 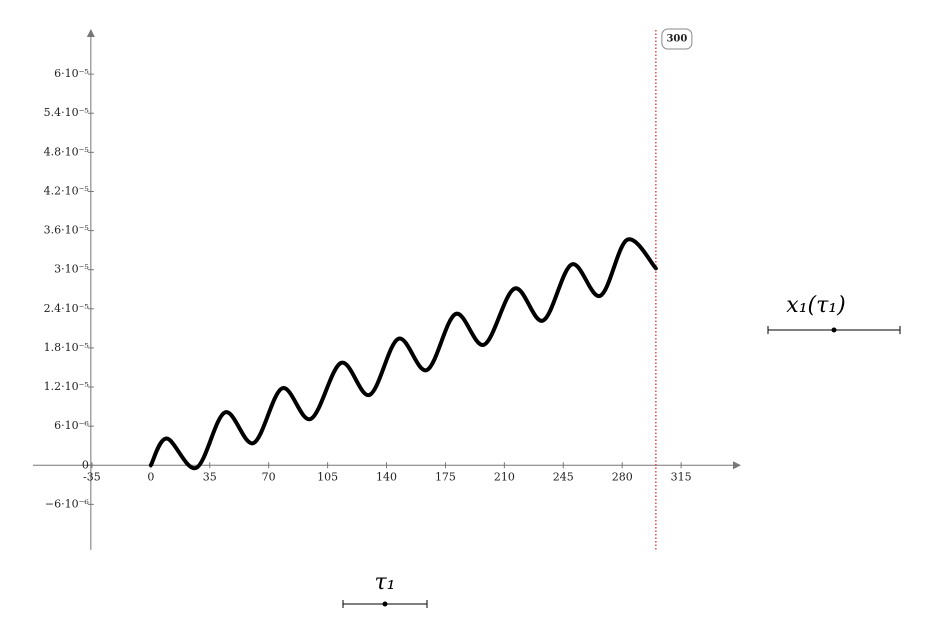 I want to click on x-tick-label: 210, so click(x=504, y=476).